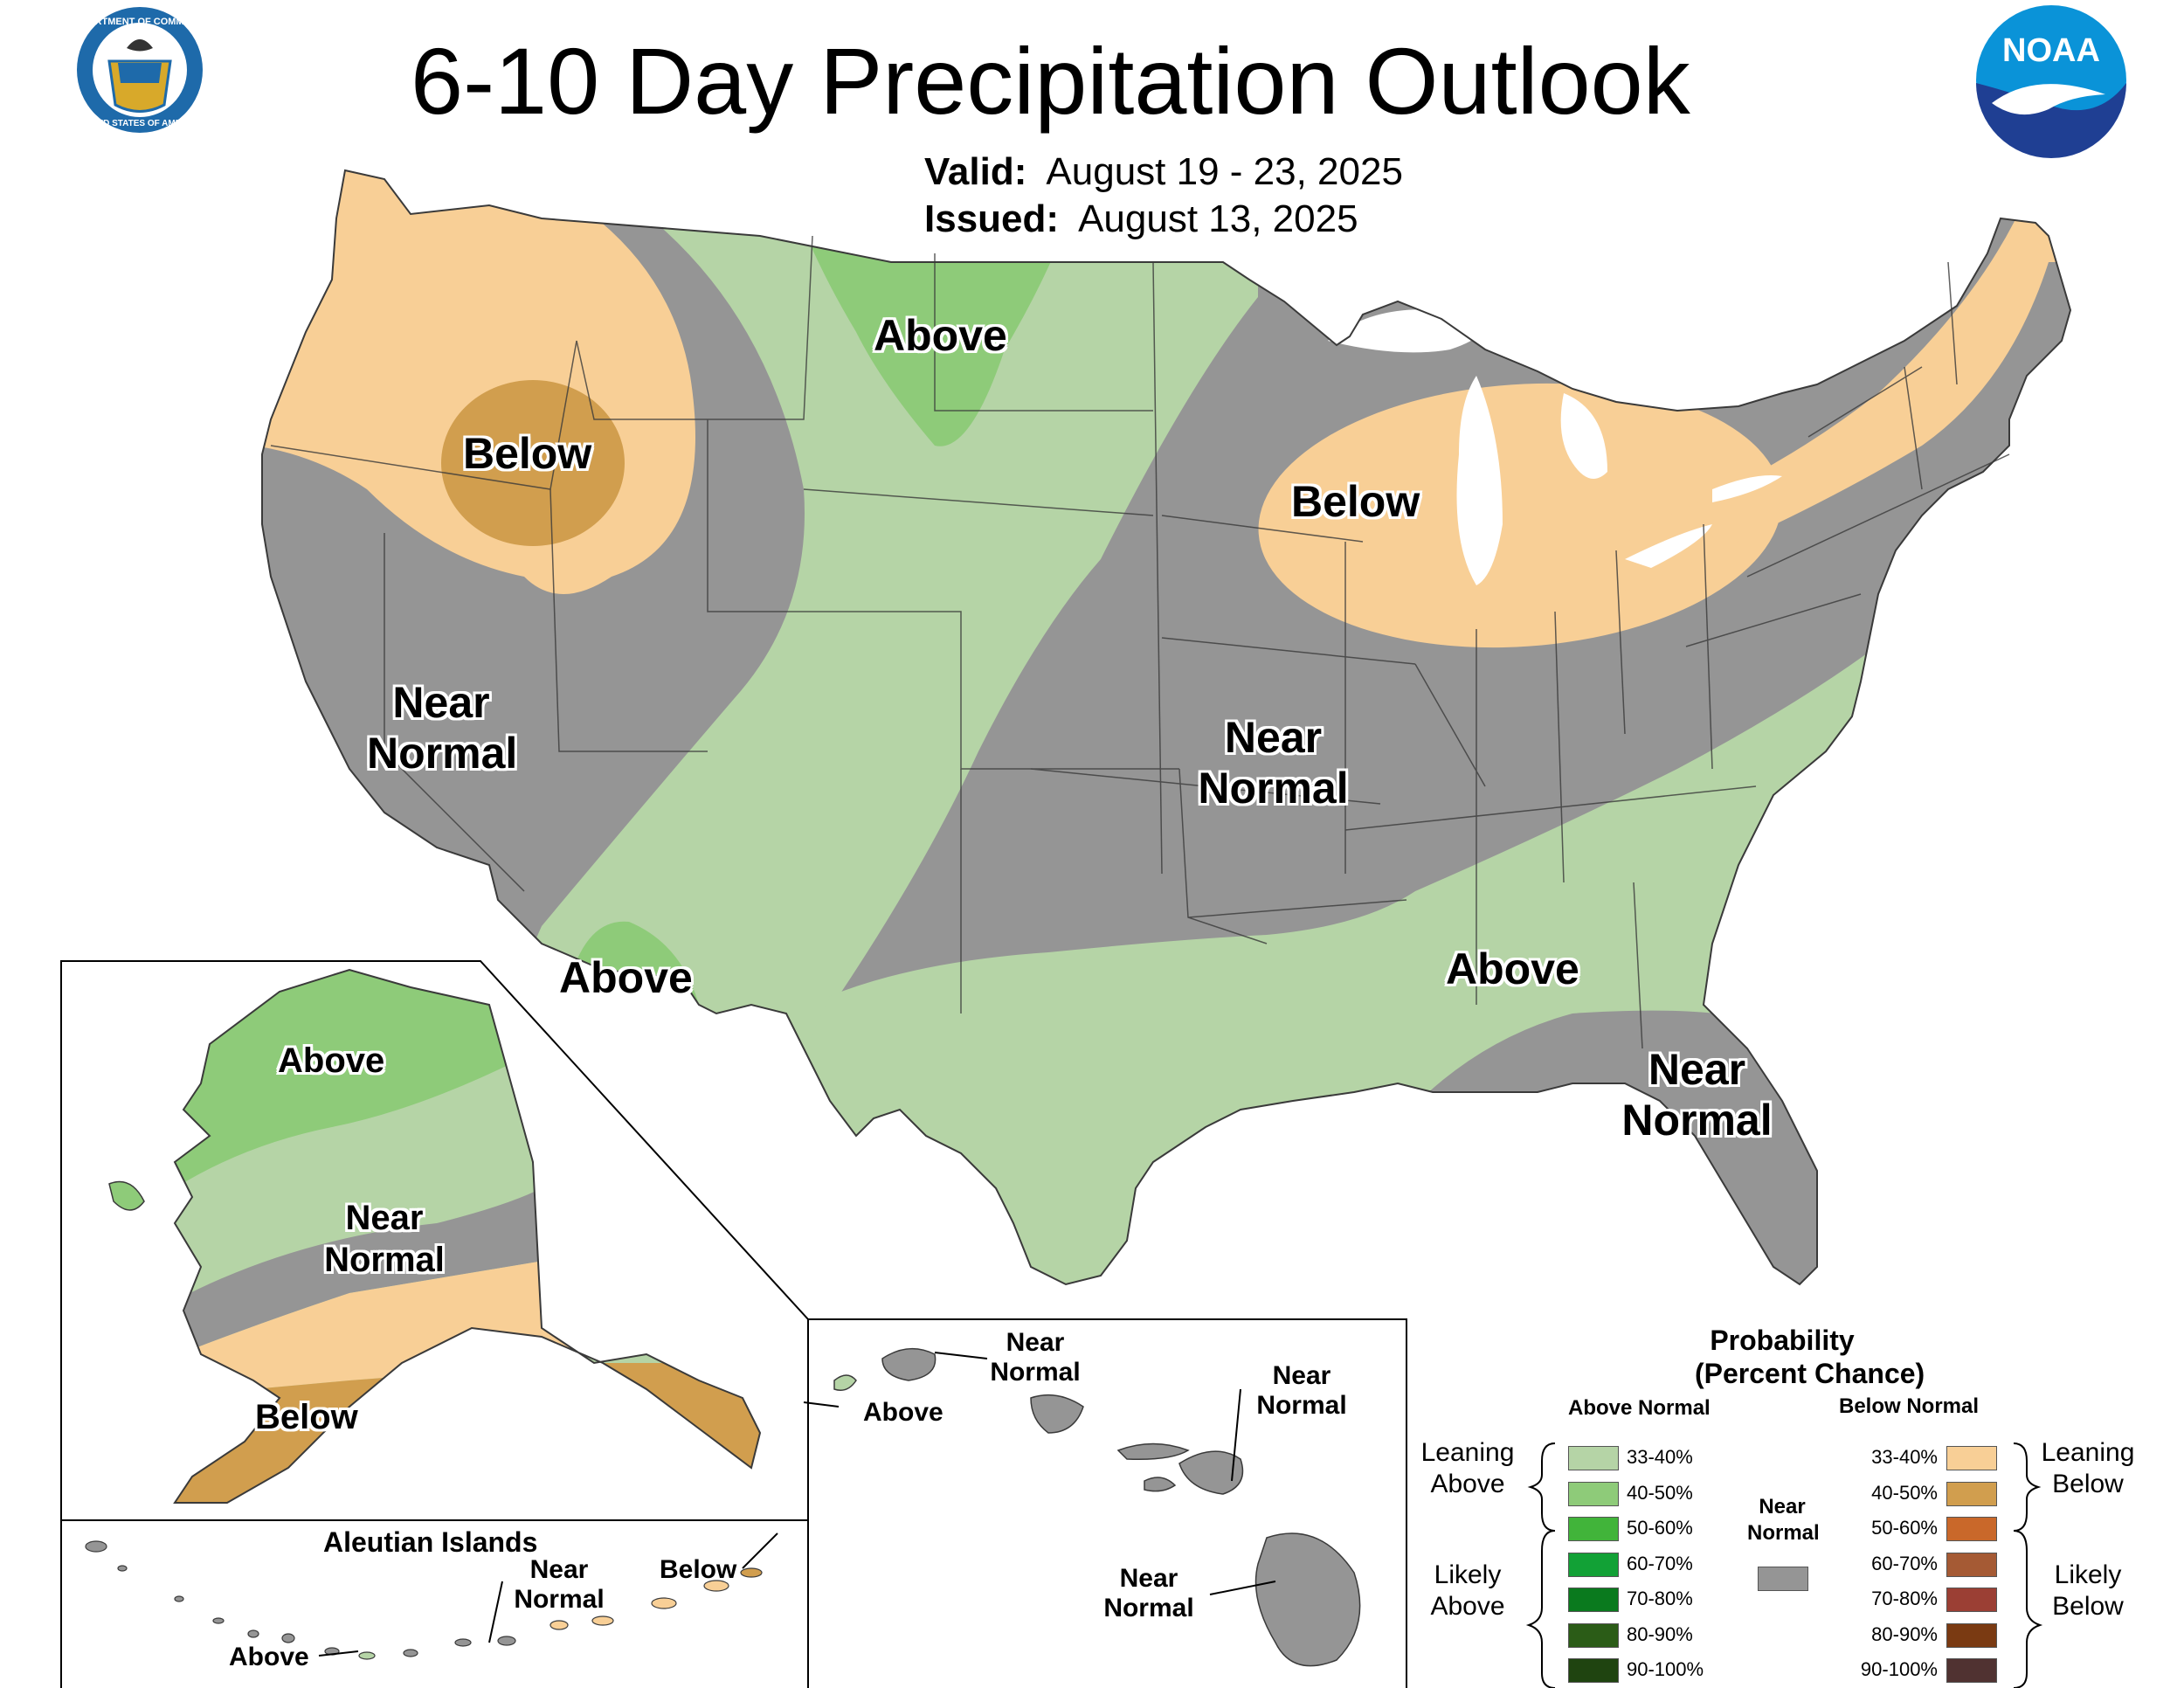 The width and height of the screenshot is (2184, 1688). What do you see at coordinates (1301, 1375) in the screenshot?
I see `label-hi-near-b: Near` at bounding box center [1301, 1375].